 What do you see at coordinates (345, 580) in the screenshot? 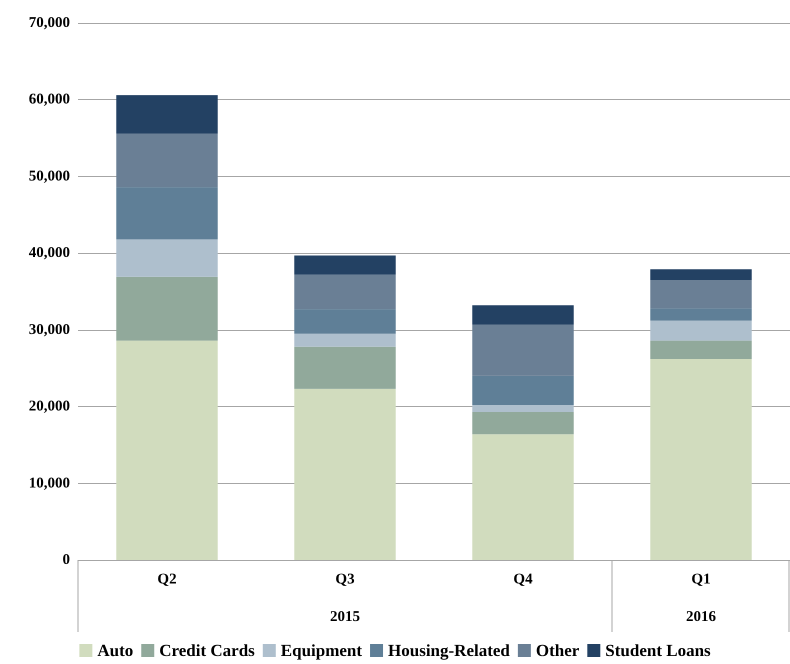
I see `x-tick-label: Q3` at bounding box center [345, 580].